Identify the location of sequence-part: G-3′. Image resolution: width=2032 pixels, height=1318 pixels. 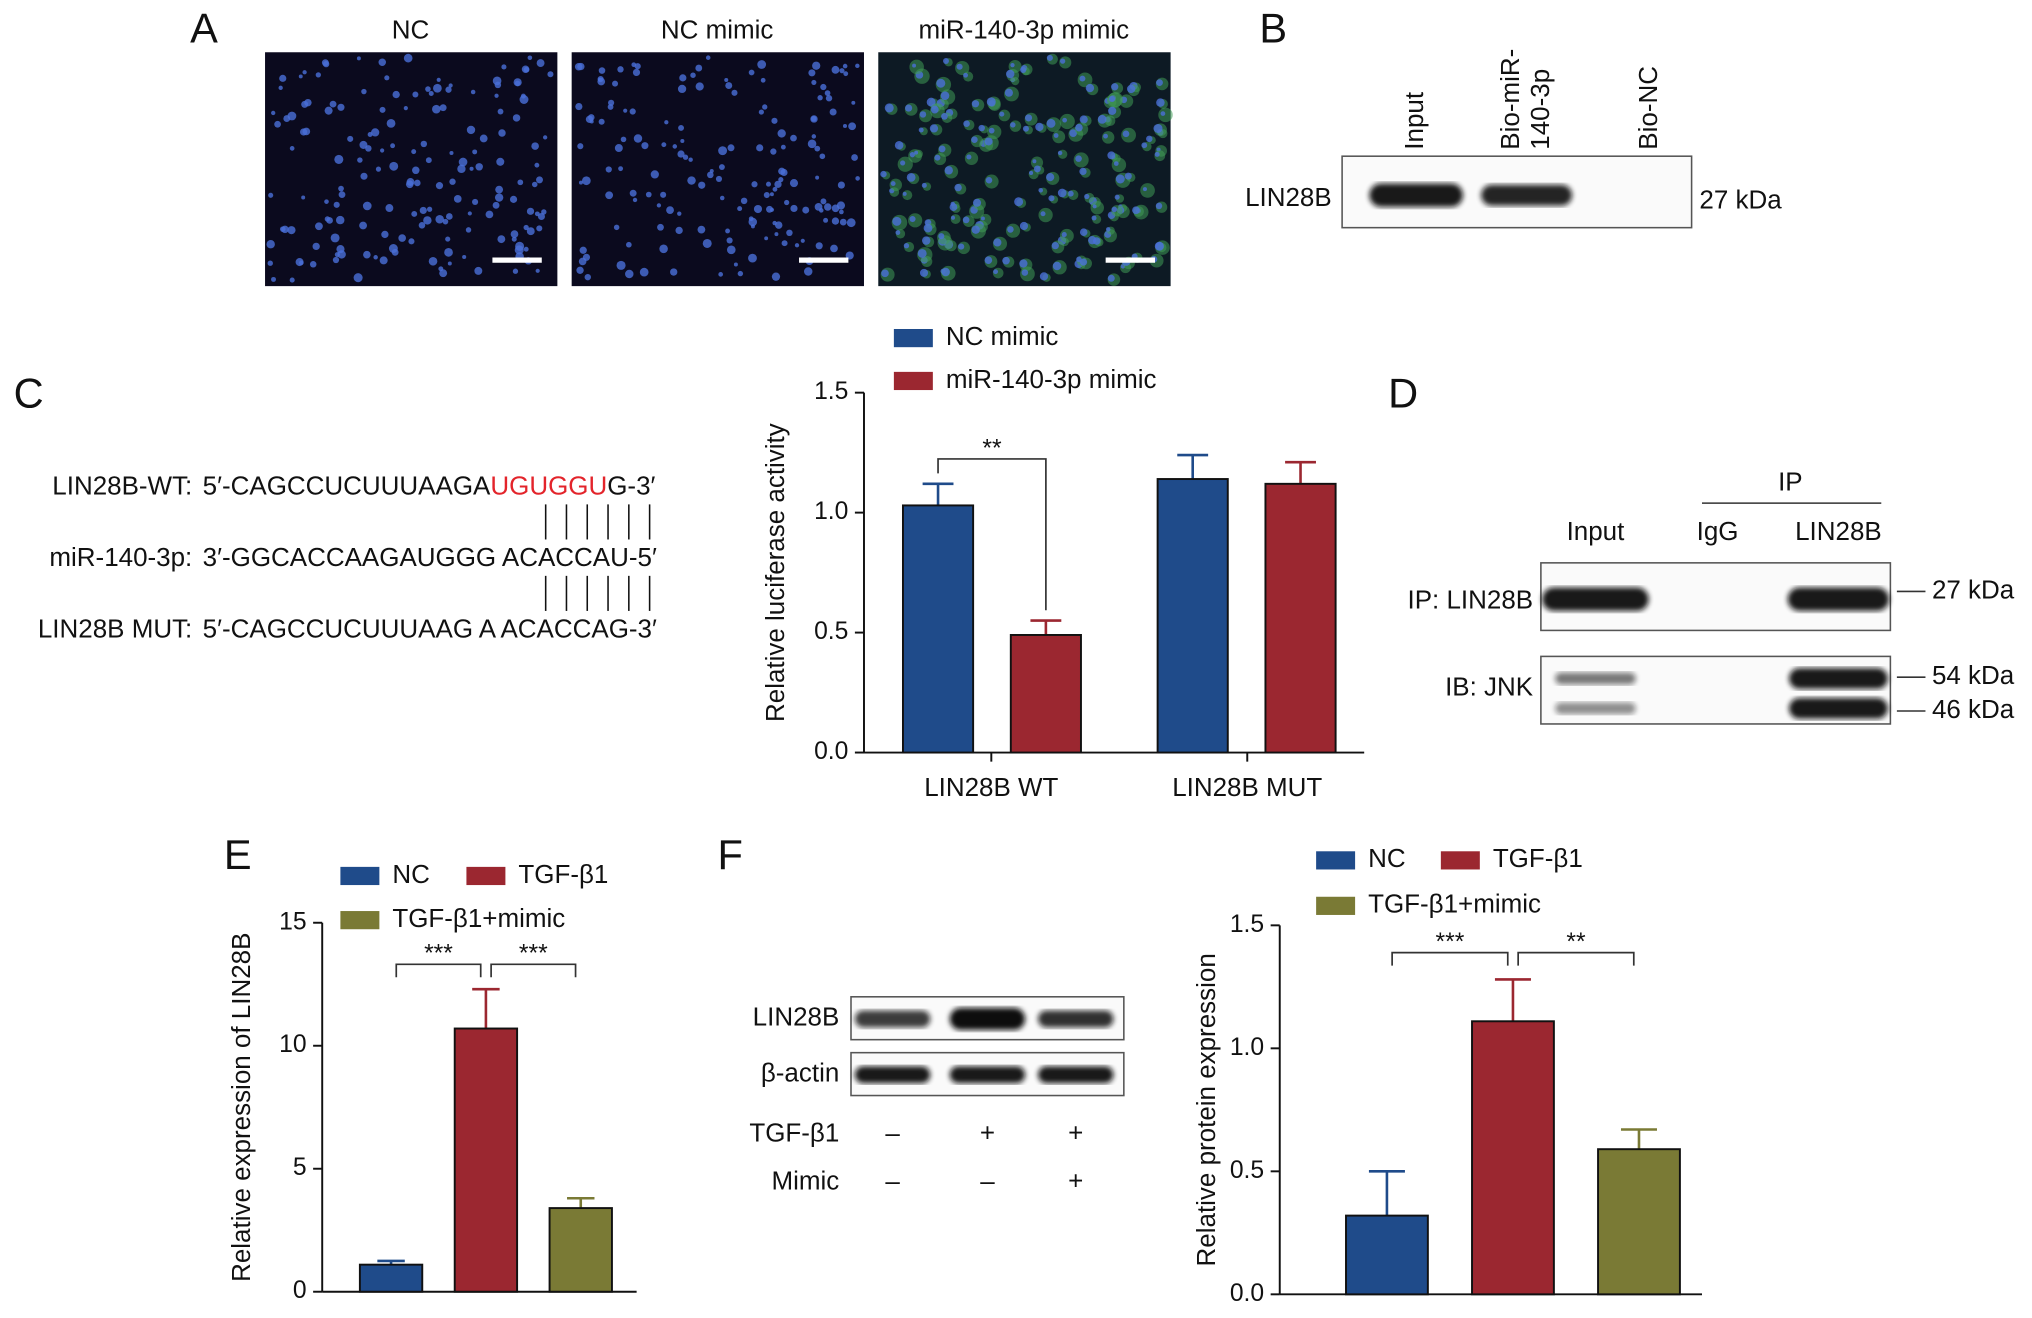
(631, 485).